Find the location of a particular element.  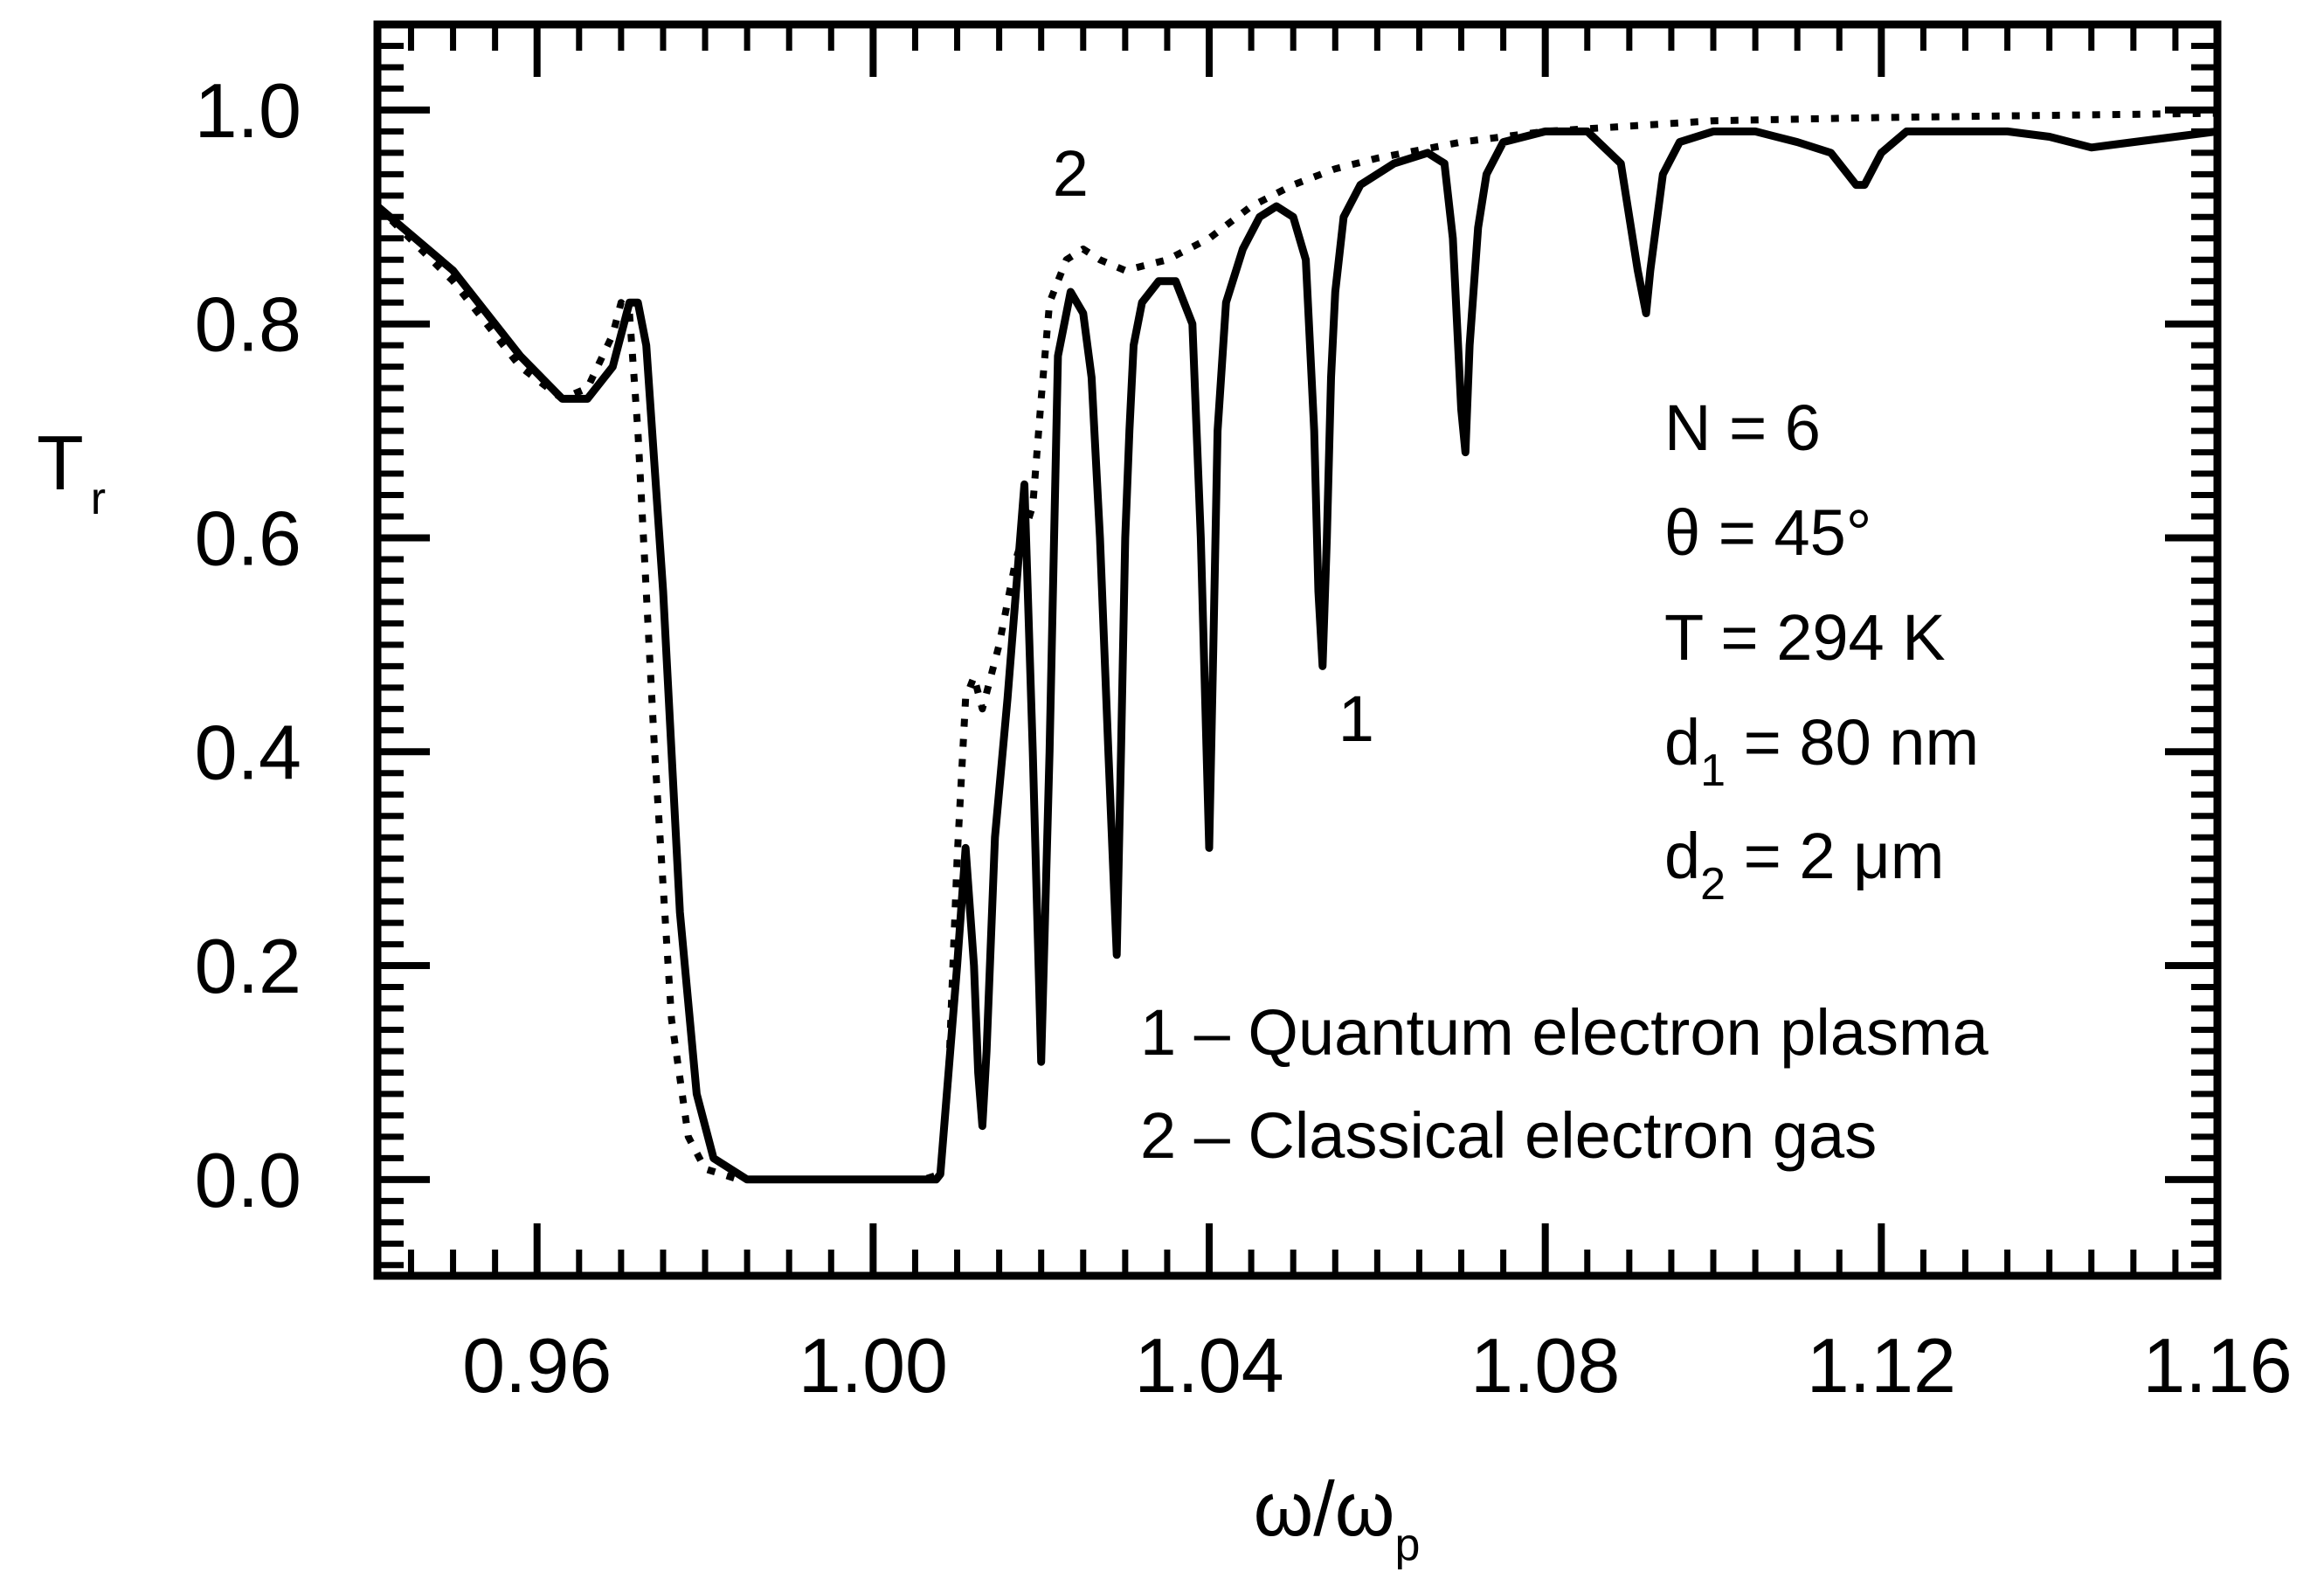

y-tick-label: 0.4 is located at coordinates (248, 752).